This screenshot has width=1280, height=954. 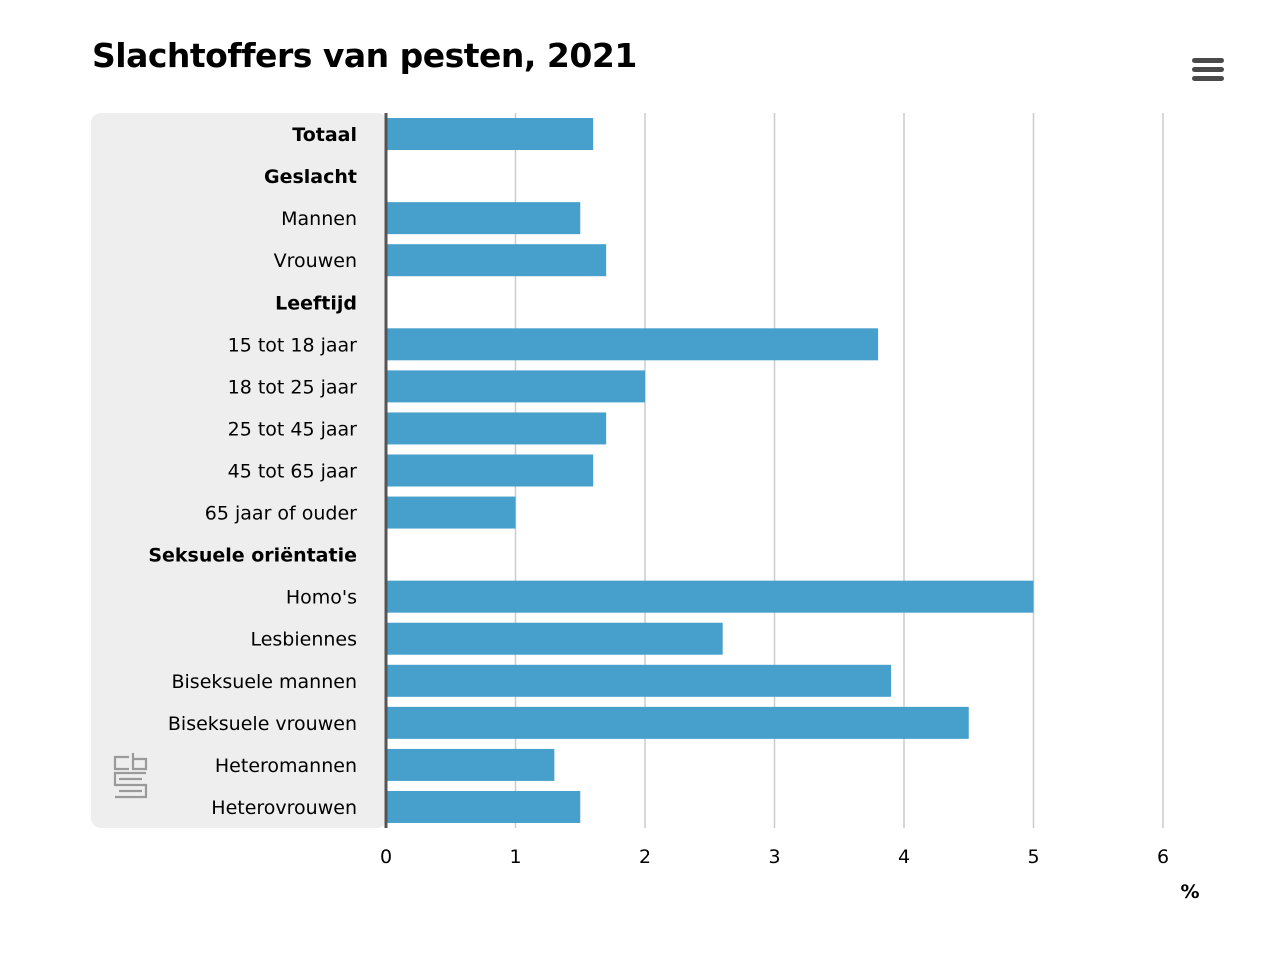 What do you see at coordinates (284, 808) in the screenshot?
I see `category-label: Heterovrouwen` at bounding box center [284, 808].